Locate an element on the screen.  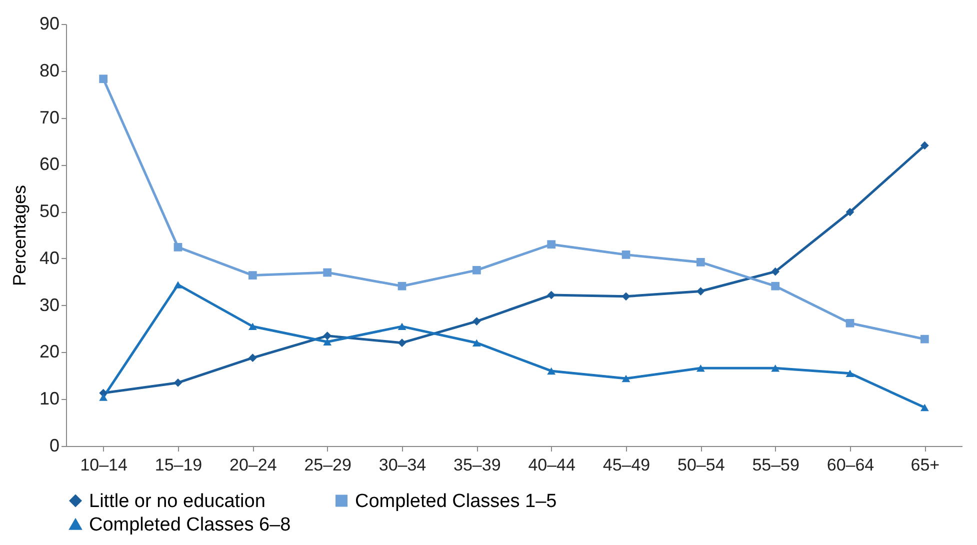
x-tick-label: 20–24 is located at coordinates (253, 465).